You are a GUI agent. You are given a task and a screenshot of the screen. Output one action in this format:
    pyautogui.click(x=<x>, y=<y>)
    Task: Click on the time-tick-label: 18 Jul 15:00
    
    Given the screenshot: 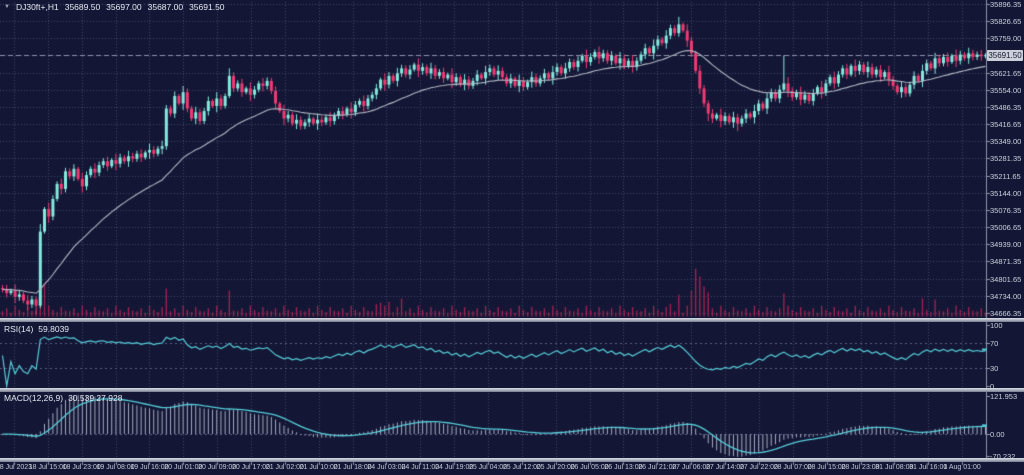 What is the action you would take?
    pyautogui.click(x=47, y=467)
    